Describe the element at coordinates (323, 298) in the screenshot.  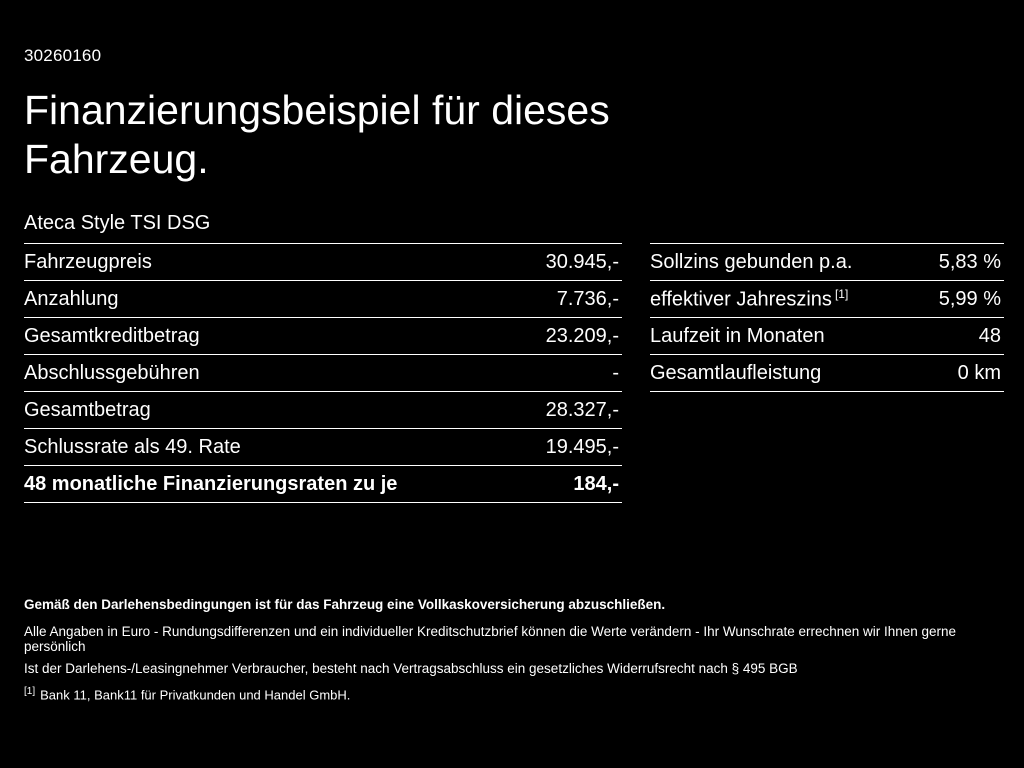
I see `row-anzahlung: Anzahlung 7.736,-` at that location.